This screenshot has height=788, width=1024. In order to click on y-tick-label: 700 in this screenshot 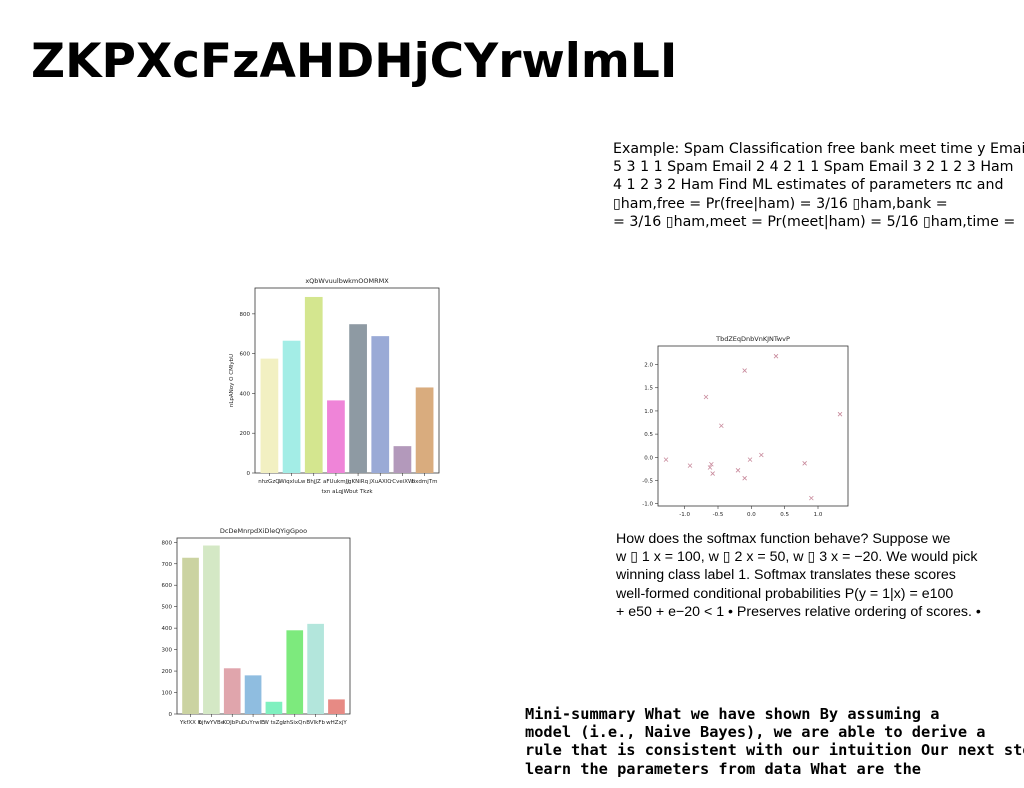, I will do `click(167, 565)`.